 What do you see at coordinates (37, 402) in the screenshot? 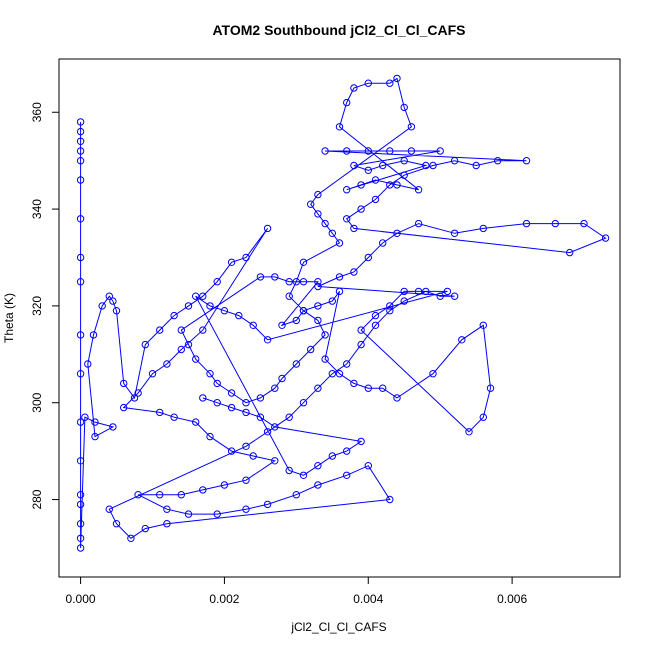
I see `y-tick-label: 300` at bounding box center [37, 402].